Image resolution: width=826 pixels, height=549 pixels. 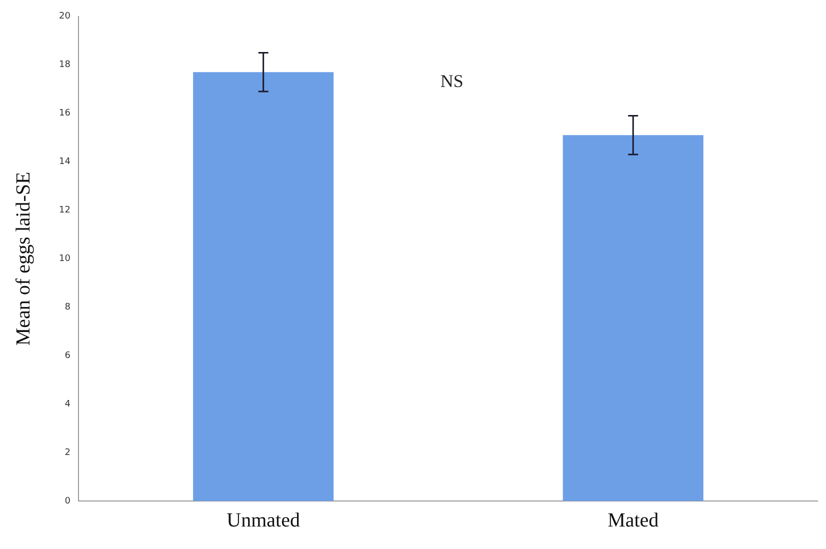 What do you see at coordinates (65, 162) in the screenshot?
I see `y-tick-label: 14` at bounding box center [65, 162].